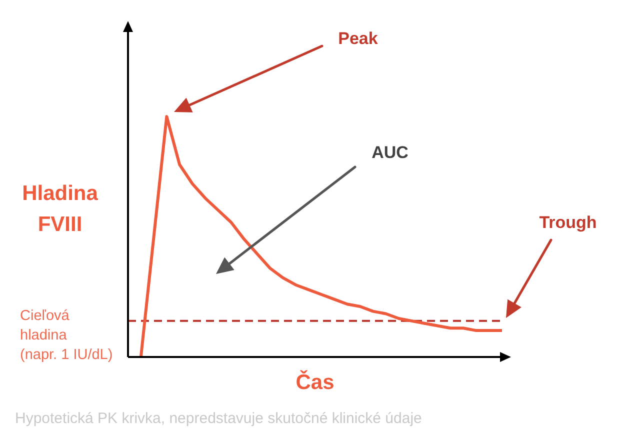  What do you see at coordinates (568, 222) in the screenshot?
I see `text: Trough` at bounding box center [568, 222].